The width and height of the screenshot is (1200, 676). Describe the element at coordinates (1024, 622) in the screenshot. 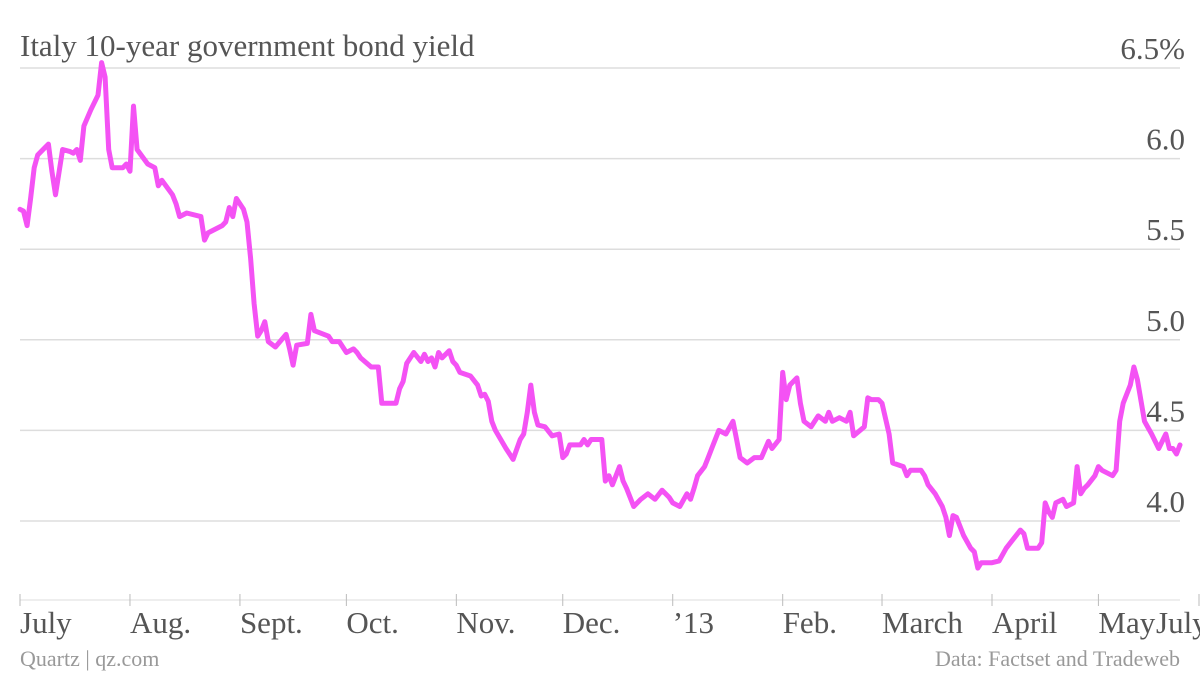

I see `x-tick-label: April` at that location.